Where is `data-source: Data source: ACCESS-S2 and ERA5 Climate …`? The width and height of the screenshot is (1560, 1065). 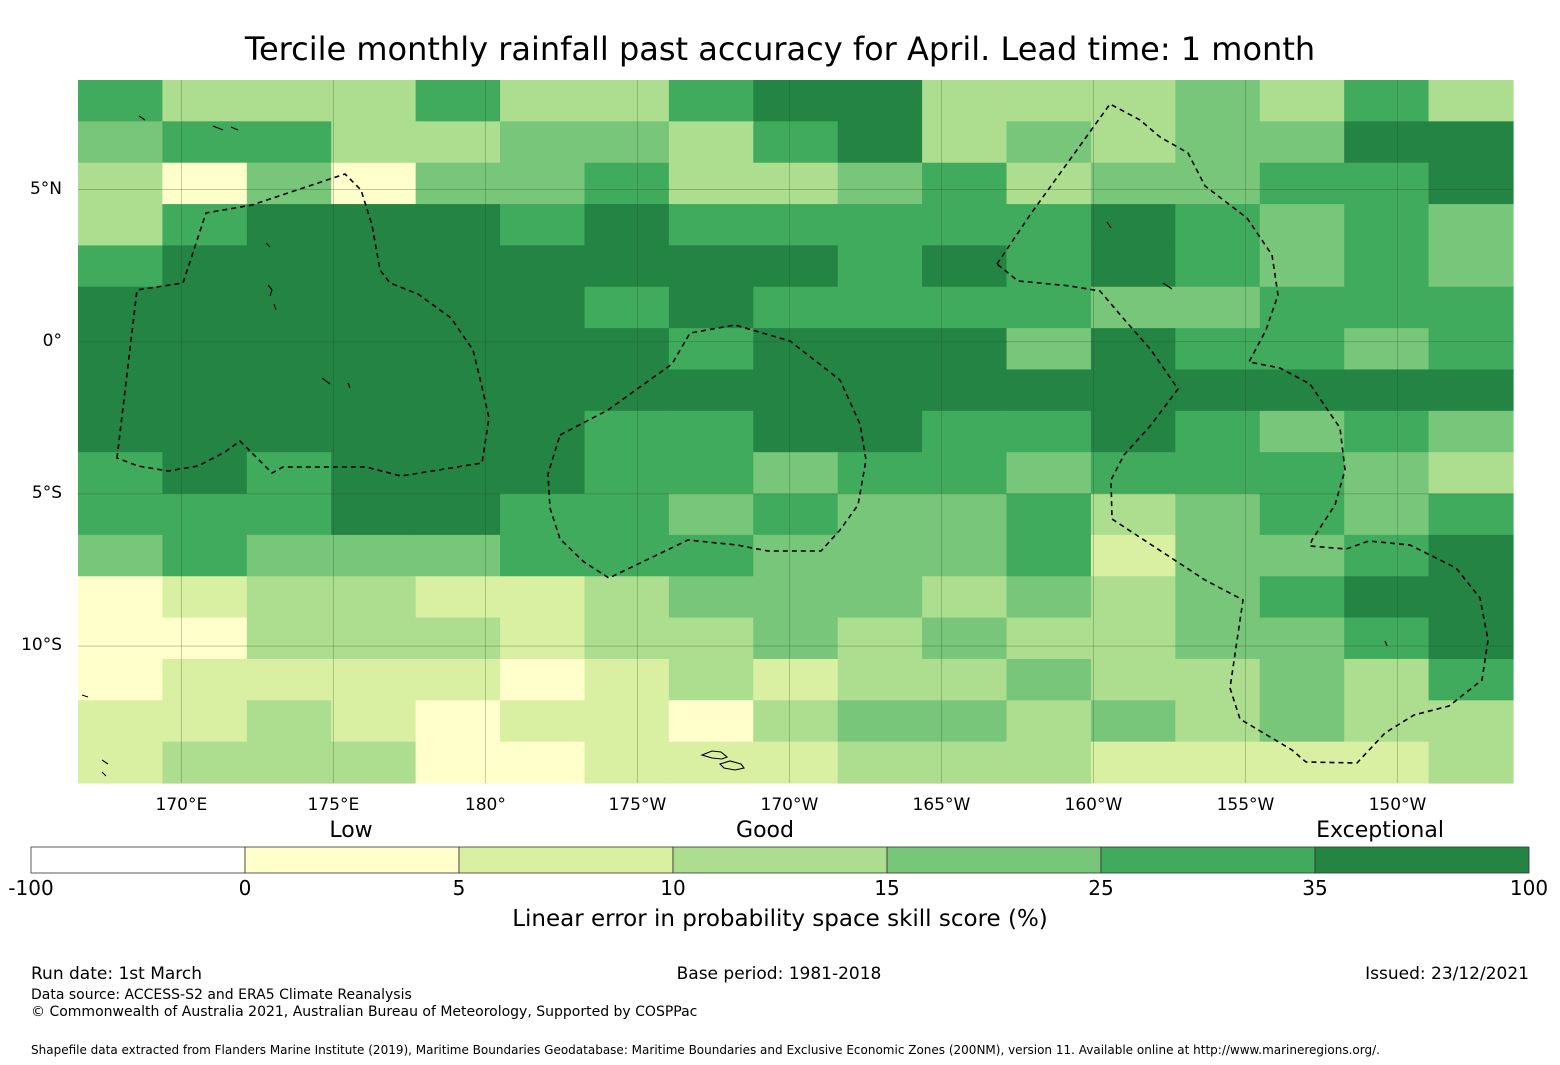
data-source: Data source: ACCESS-S2 and ERA5 Climate … is located at coordinates (221, 995).